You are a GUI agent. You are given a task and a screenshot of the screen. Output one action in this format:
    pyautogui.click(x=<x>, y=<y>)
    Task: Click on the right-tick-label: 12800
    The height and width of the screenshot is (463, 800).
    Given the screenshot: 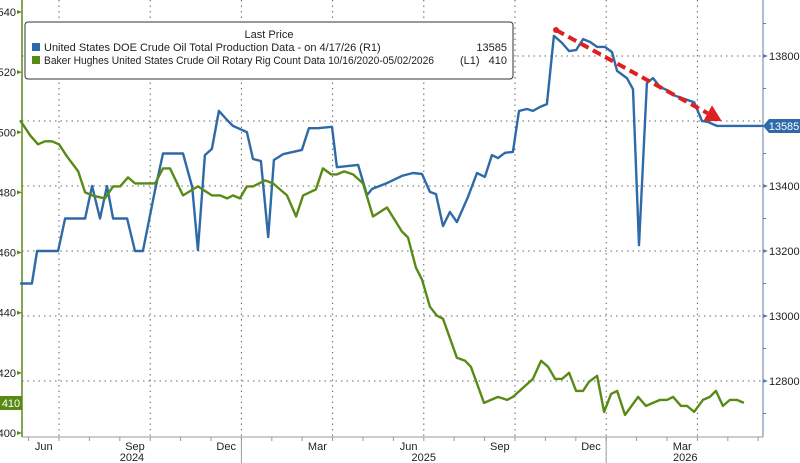 What is the action you would take?
    pyautogui.click(x=784, y=382)
    